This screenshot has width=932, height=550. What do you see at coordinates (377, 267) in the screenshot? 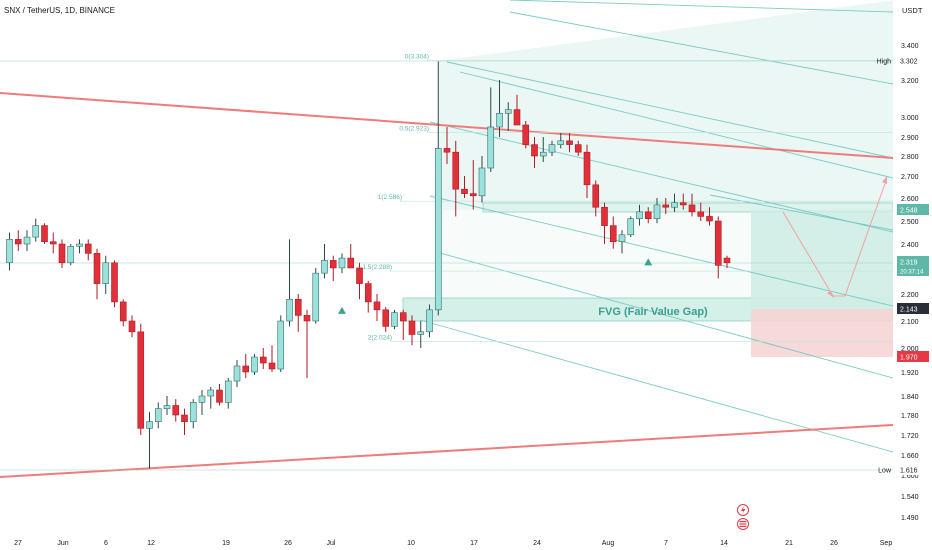
I see `fib-level-label: 1.5(2.288)` at bounding box center [377, 267].